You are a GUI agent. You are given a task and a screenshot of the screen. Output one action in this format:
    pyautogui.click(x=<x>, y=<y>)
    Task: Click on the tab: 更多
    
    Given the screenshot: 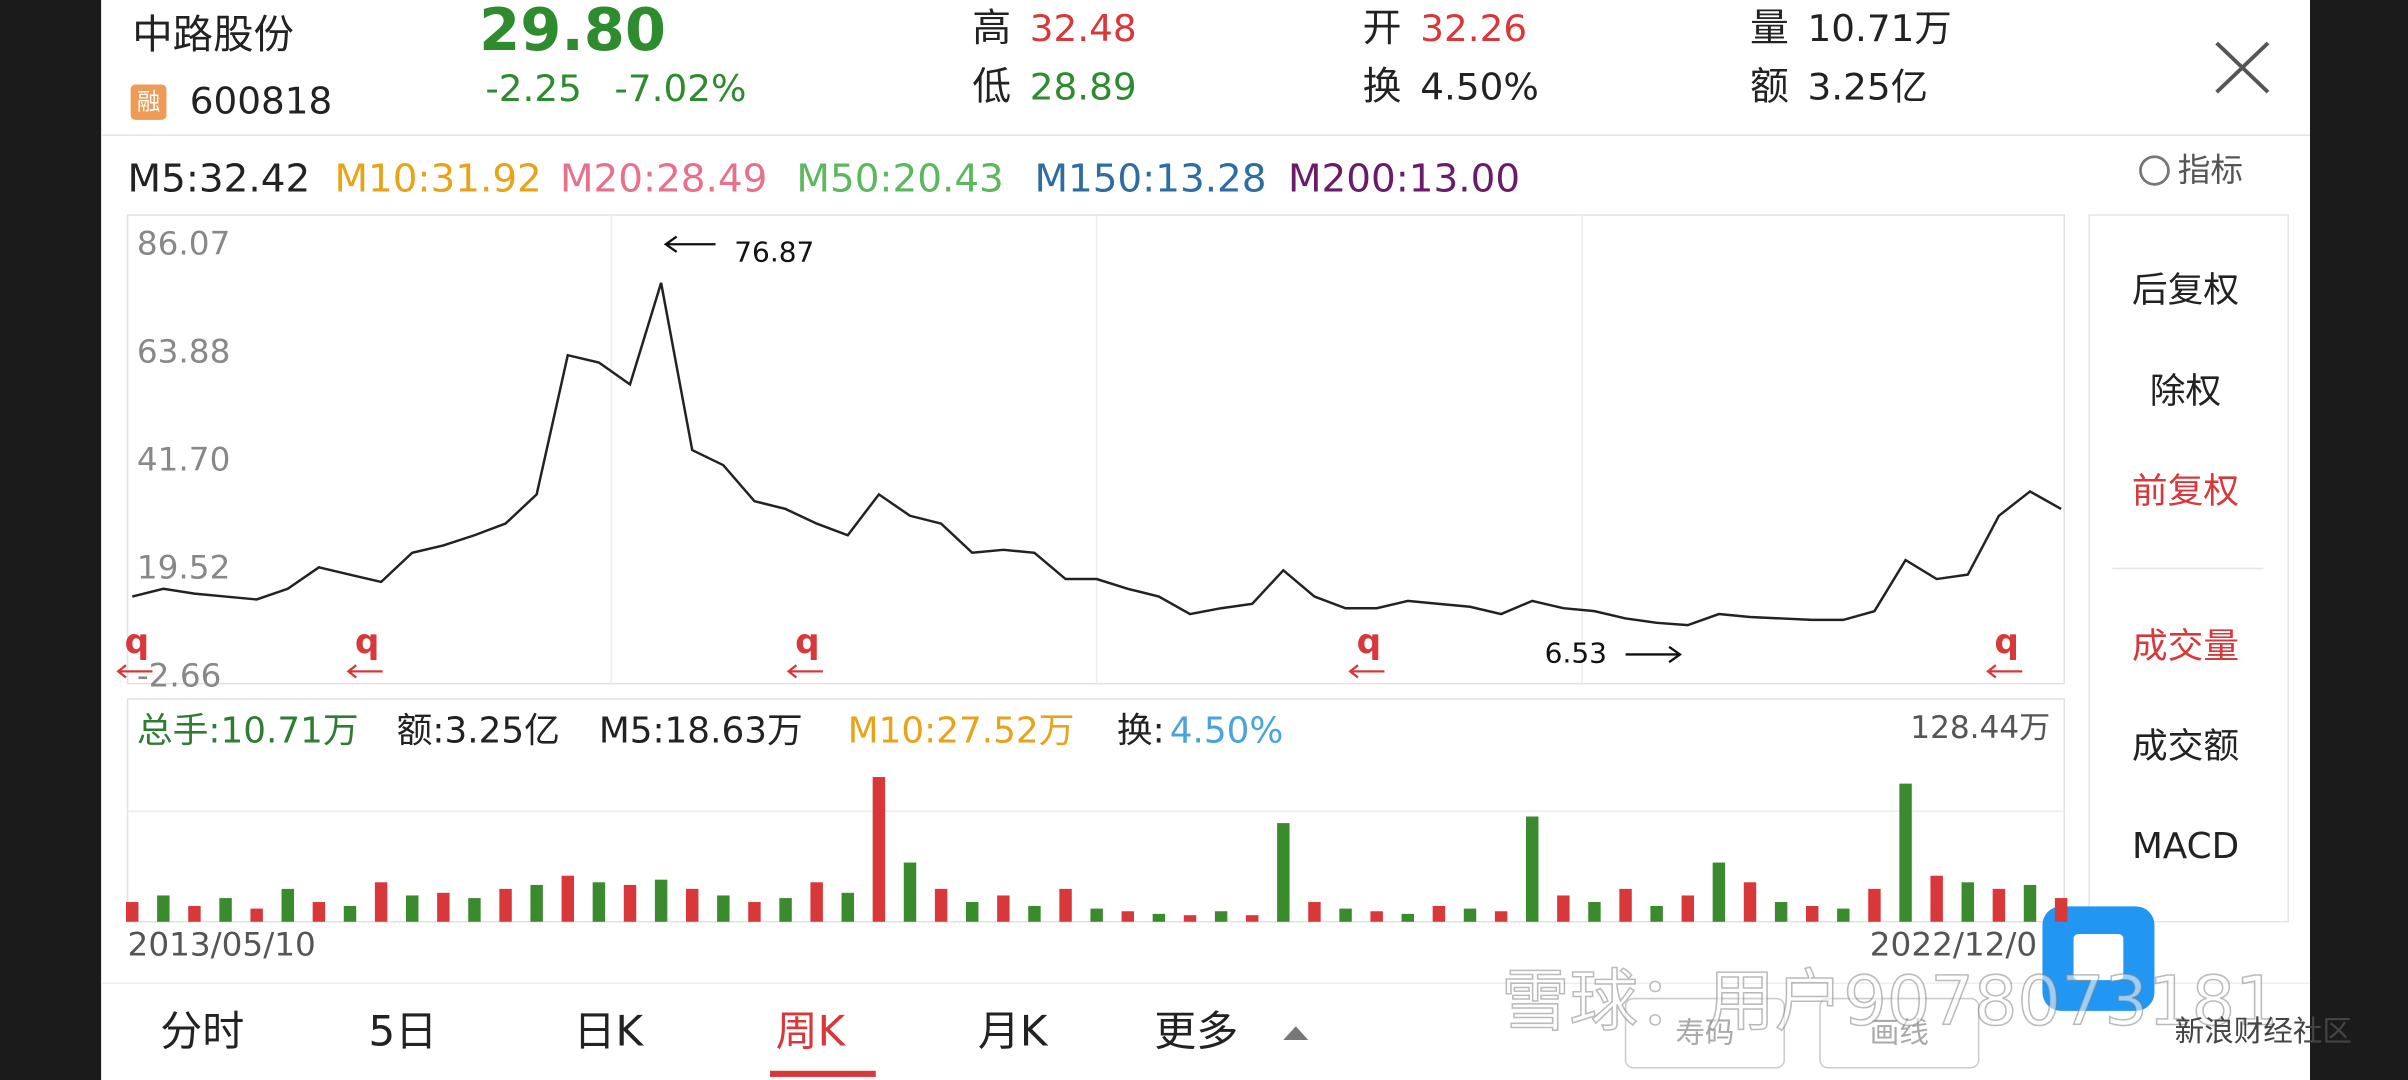 What is the action you would take?
    pyautogui.click(x=1196, y=1031)
    